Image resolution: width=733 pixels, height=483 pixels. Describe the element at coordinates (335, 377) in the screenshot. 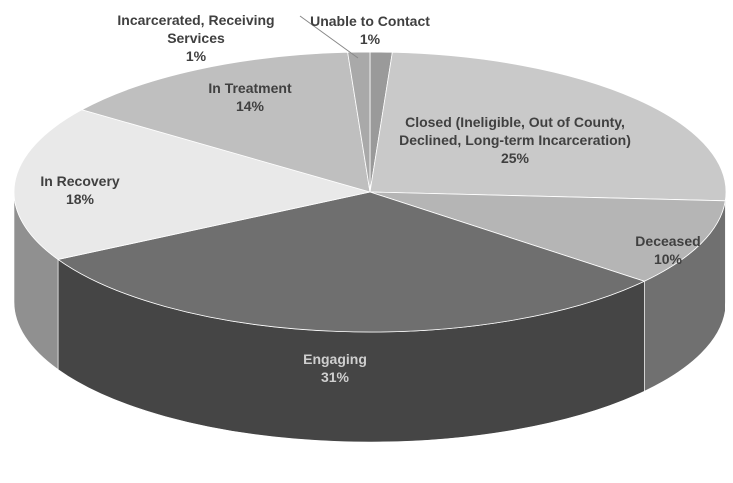

I see `value-label: 31%` at that location.